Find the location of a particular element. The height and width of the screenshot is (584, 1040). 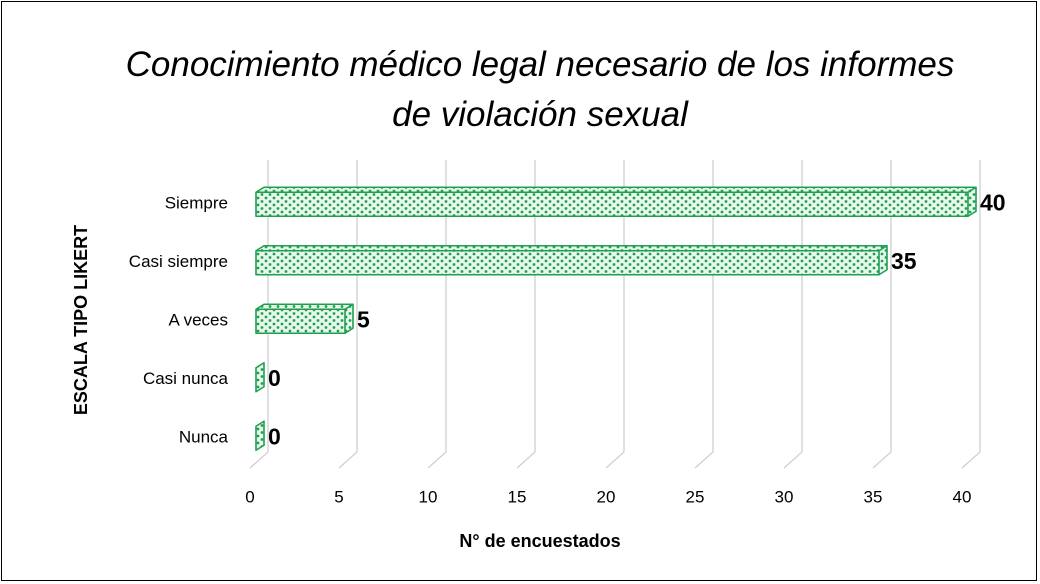

x-tick-label: 5 is located at coordinates (338, 496).